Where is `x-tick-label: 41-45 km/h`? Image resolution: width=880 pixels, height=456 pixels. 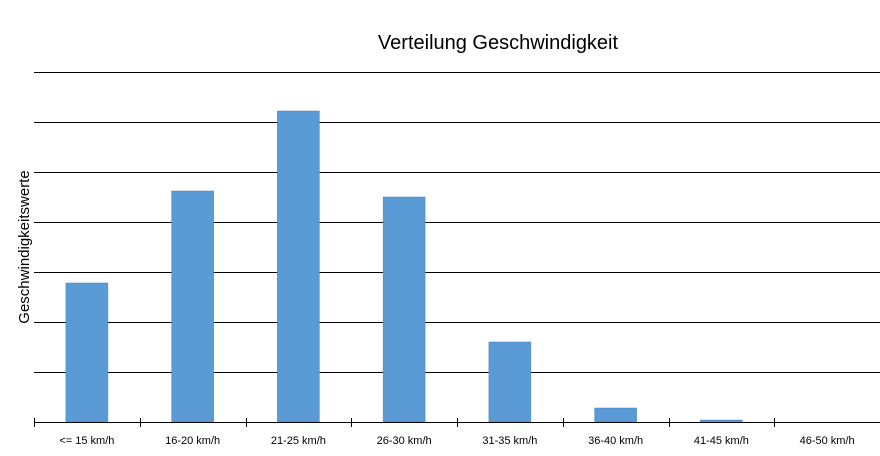 x-tick-label: 41-45 km/h is located at coordinates (721, 441).